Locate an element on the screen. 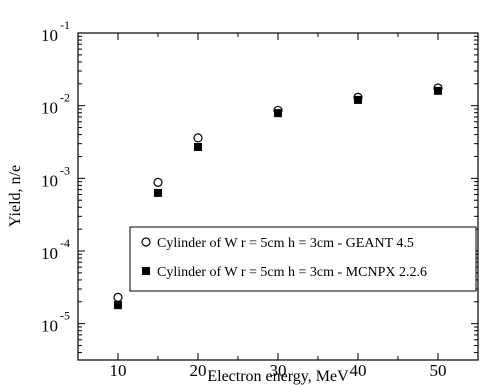 This screenshot has width=483, height=385. y-tick-exponent: -5 is located at coordinates (65, 316).